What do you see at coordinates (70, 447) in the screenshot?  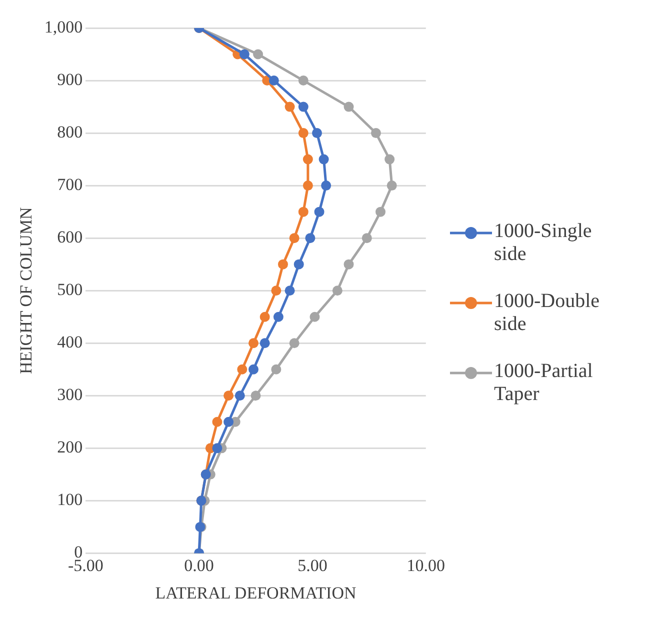 I see `y-tick-label: 200` at bounding box center [70, 447].